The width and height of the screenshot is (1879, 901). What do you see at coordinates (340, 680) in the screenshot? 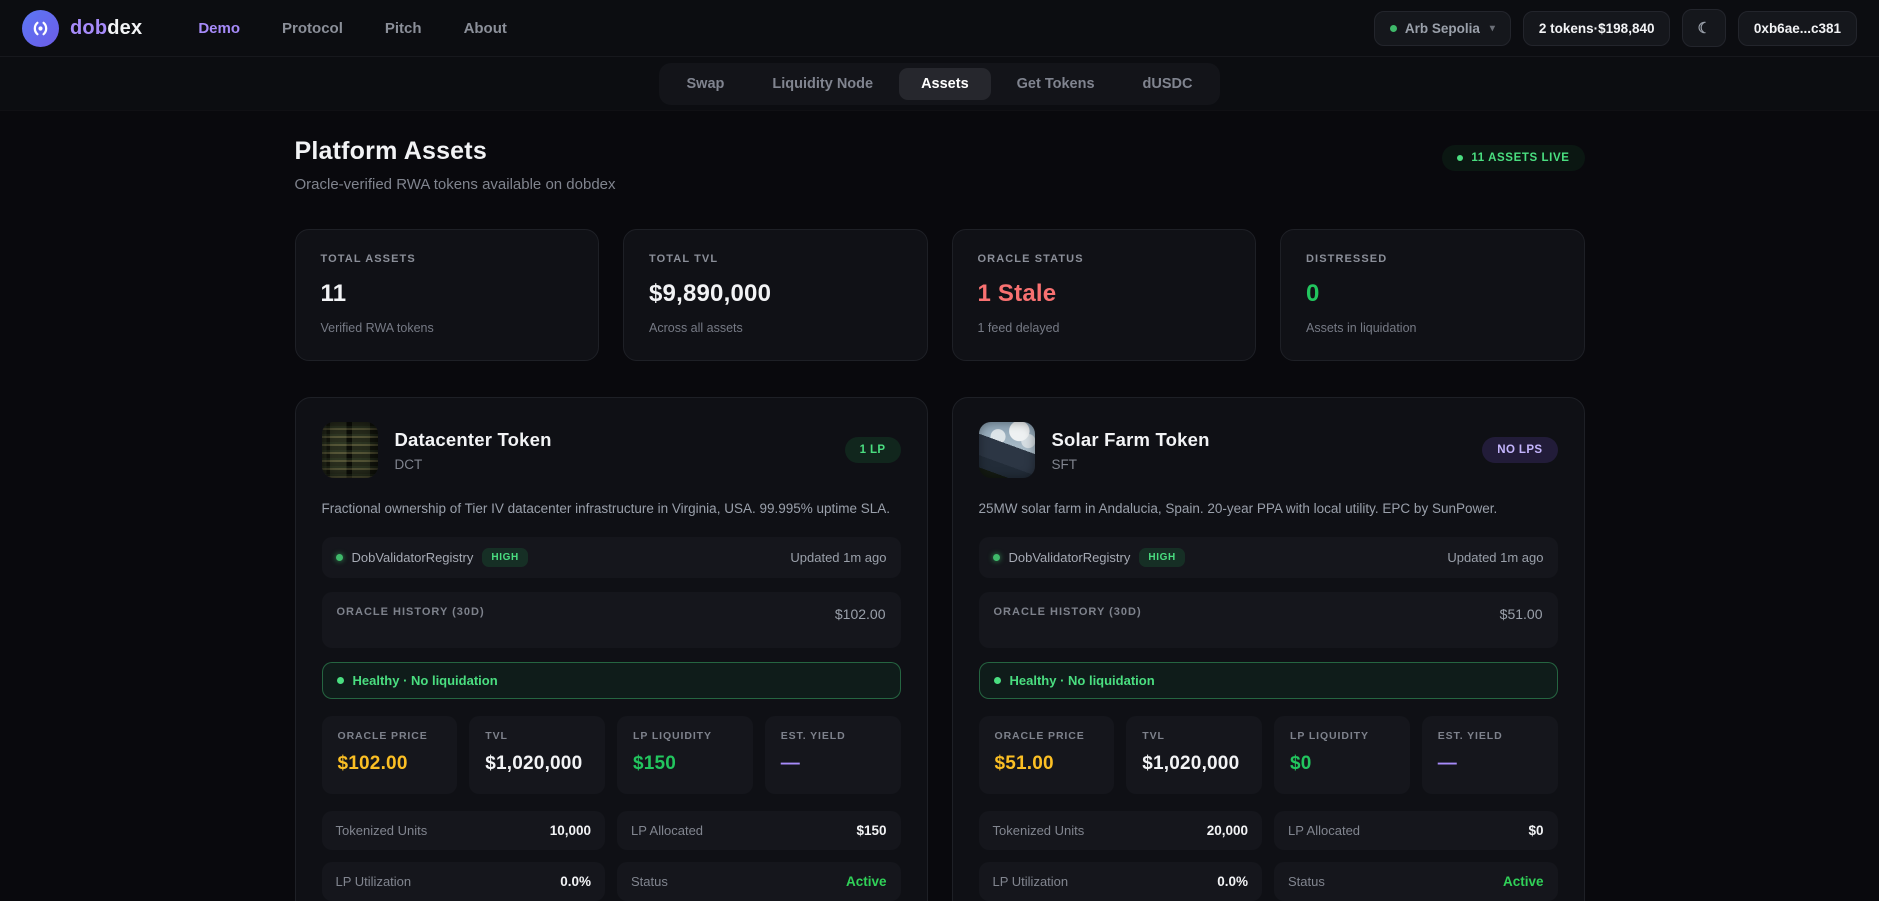
I see `health-dot-icon` at bounding box center [340, 680].